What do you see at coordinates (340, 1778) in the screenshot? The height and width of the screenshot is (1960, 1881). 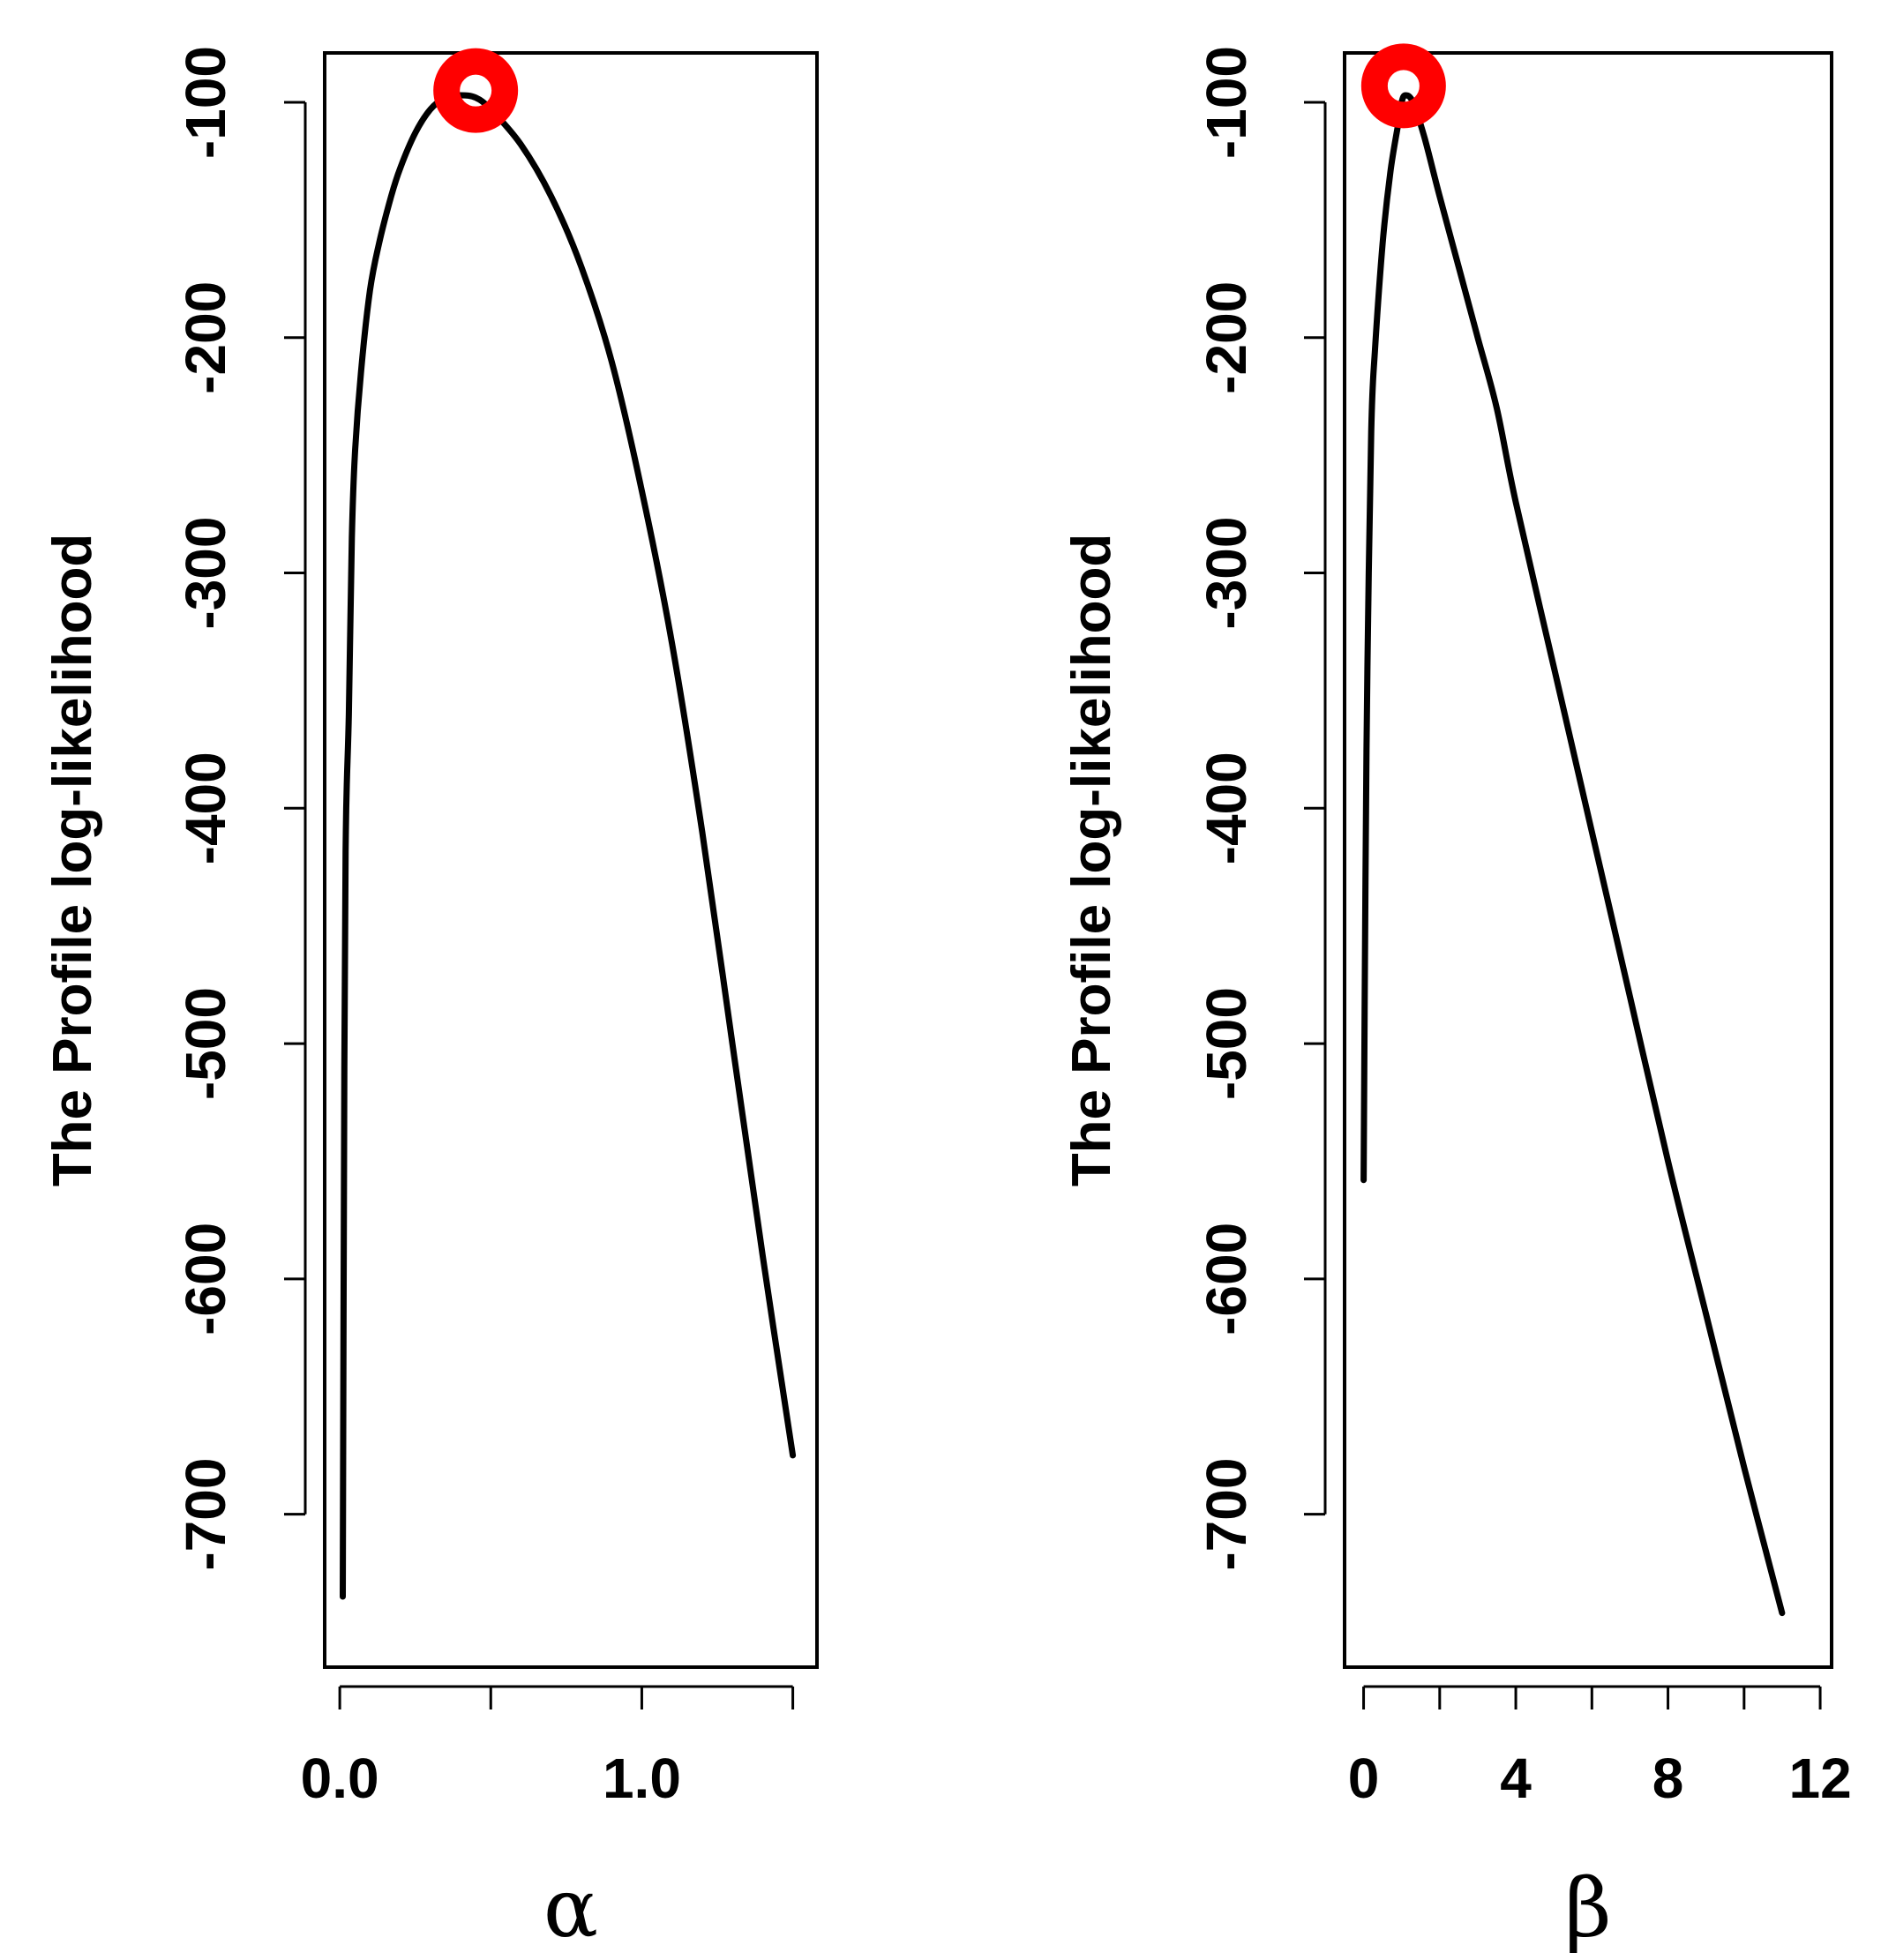 I see `x-tick-label: 0.0` at bounding box center [340, 1778].